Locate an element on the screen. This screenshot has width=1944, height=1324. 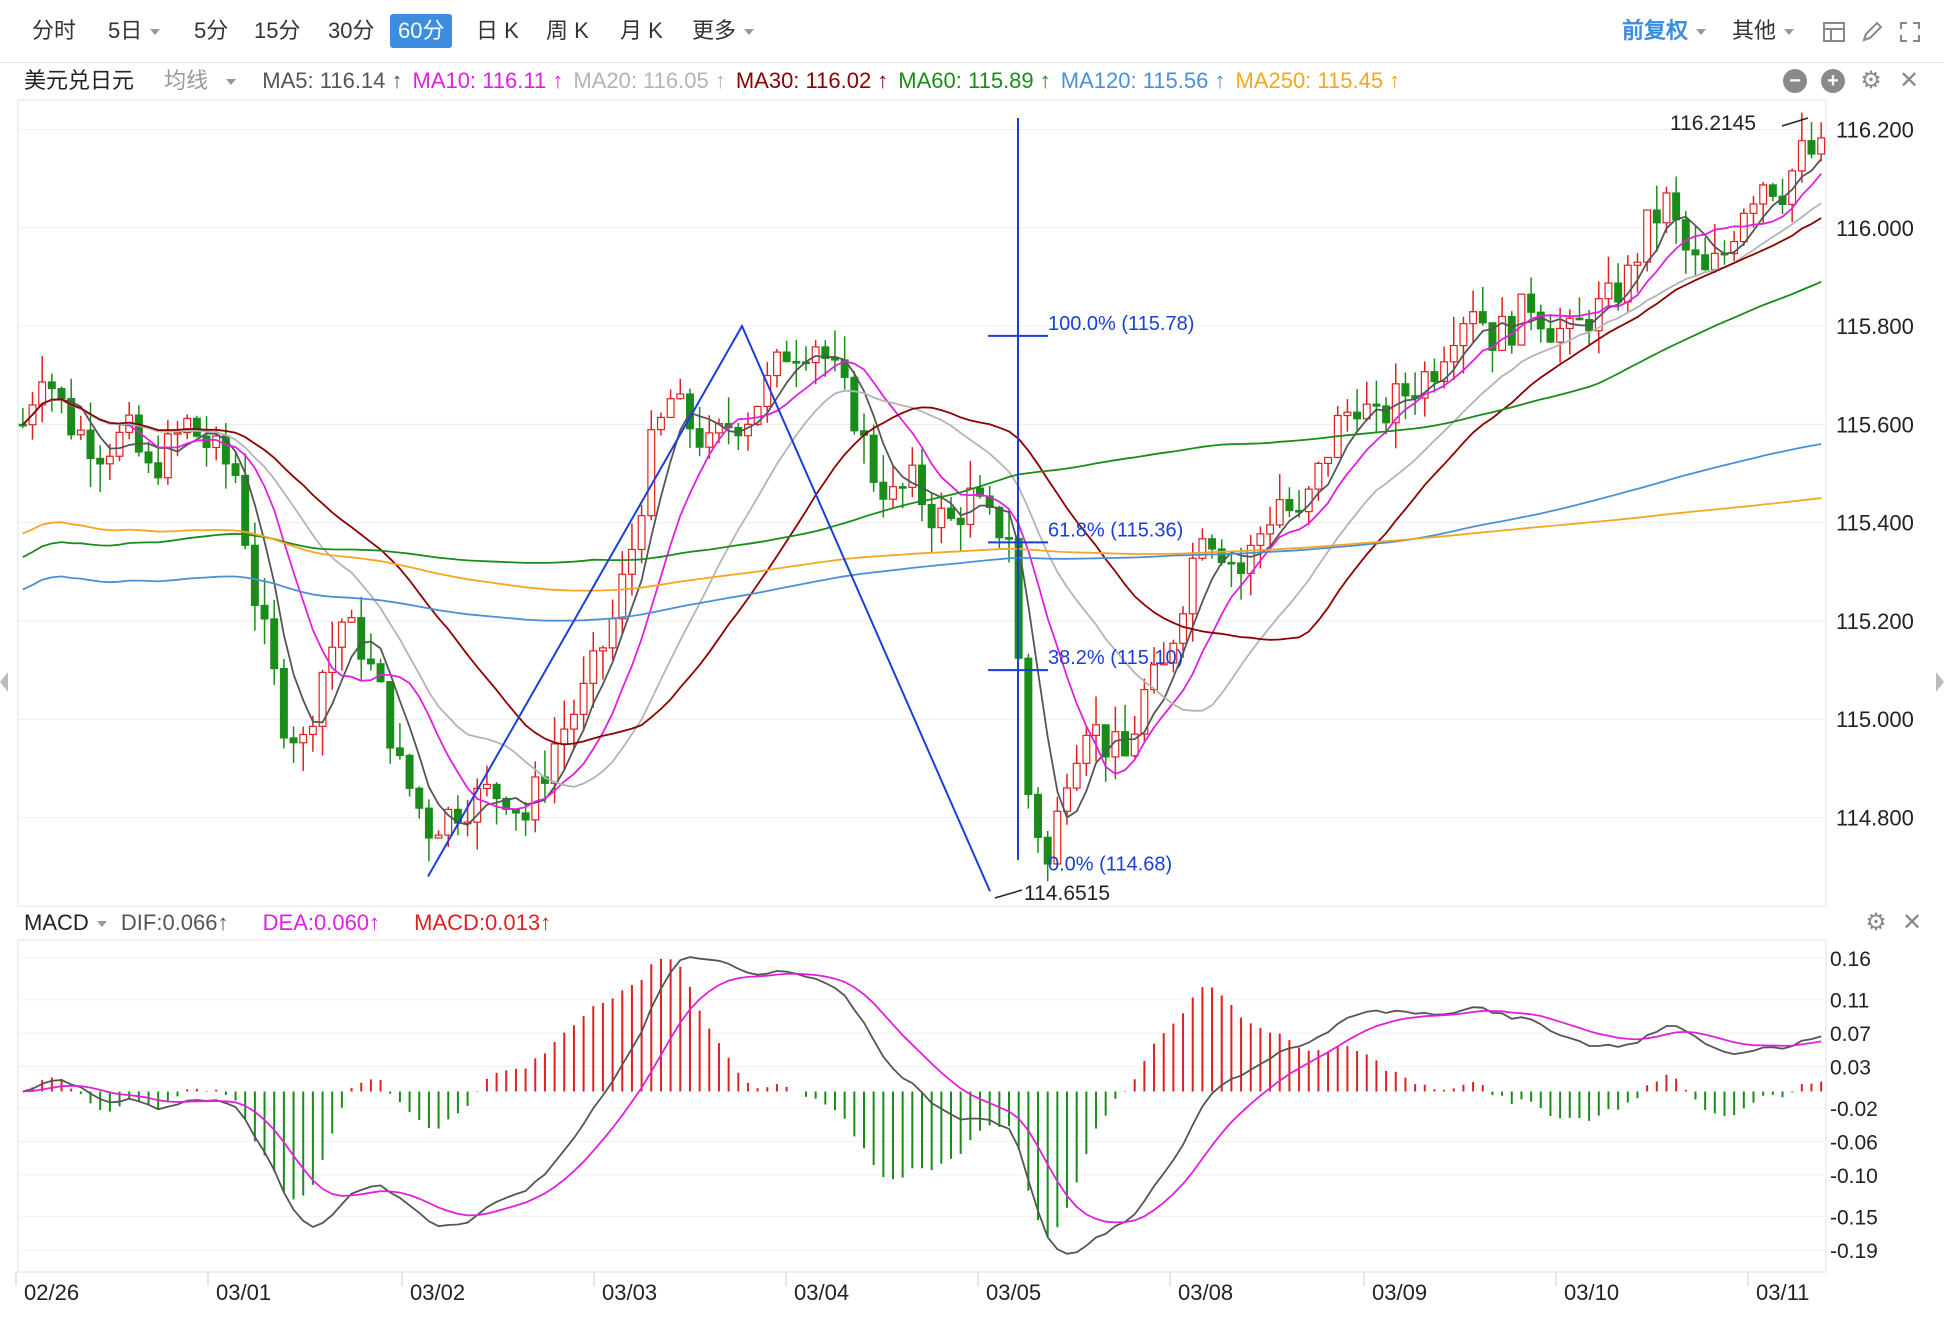
zoom-in-icon: + is located at coordinates (1833, 81).